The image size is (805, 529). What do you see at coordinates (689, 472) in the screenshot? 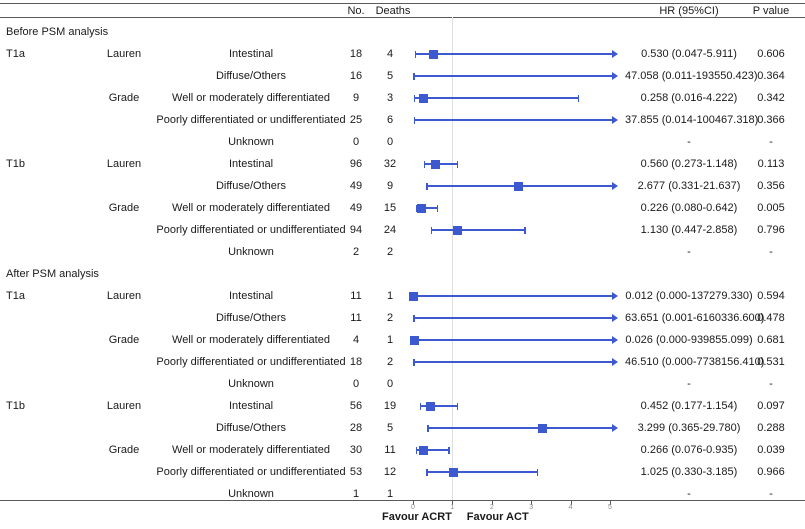
I see `hr-ci-value: 1.025 (0.330-3.185)` at bounding box center [689, 472].